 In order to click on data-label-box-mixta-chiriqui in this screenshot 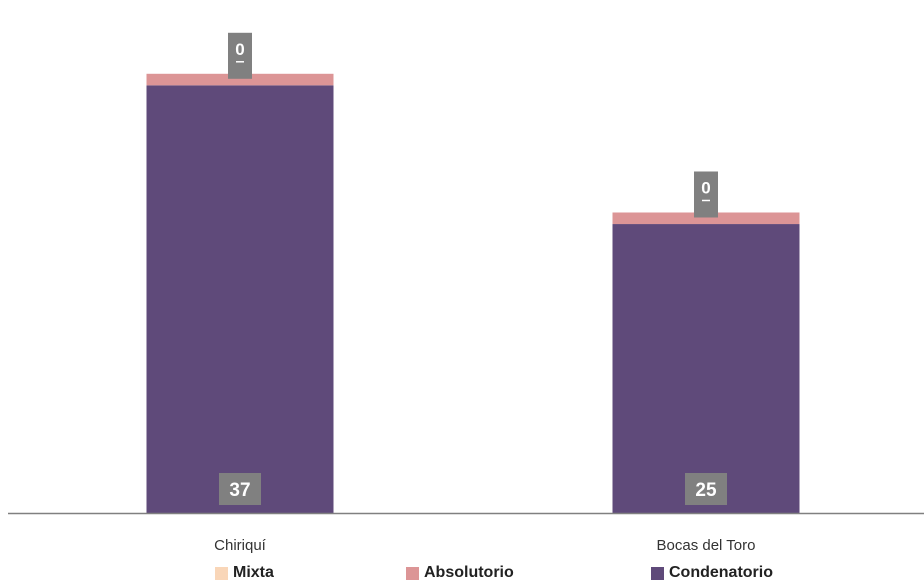, I will do `click(240, 55)`.